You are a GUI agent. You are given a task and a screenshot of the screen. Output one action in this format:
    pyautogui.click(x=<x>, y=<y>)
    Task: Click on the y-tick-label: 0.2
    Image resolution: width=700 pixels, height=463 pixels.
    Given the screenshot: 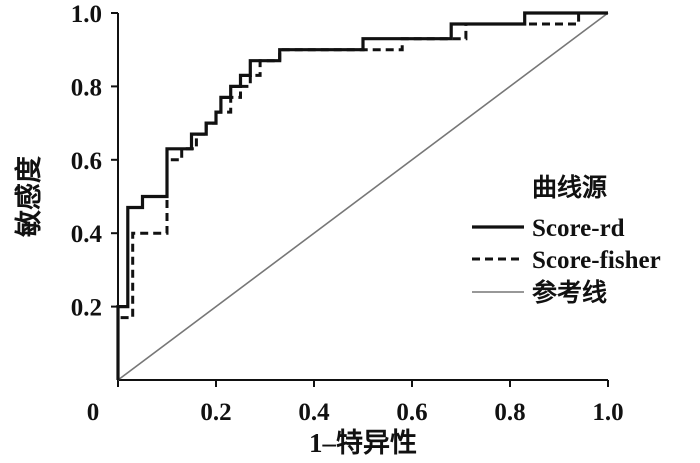 What is the action you would take?
    pyautogui.click(x=86, y=308)
    